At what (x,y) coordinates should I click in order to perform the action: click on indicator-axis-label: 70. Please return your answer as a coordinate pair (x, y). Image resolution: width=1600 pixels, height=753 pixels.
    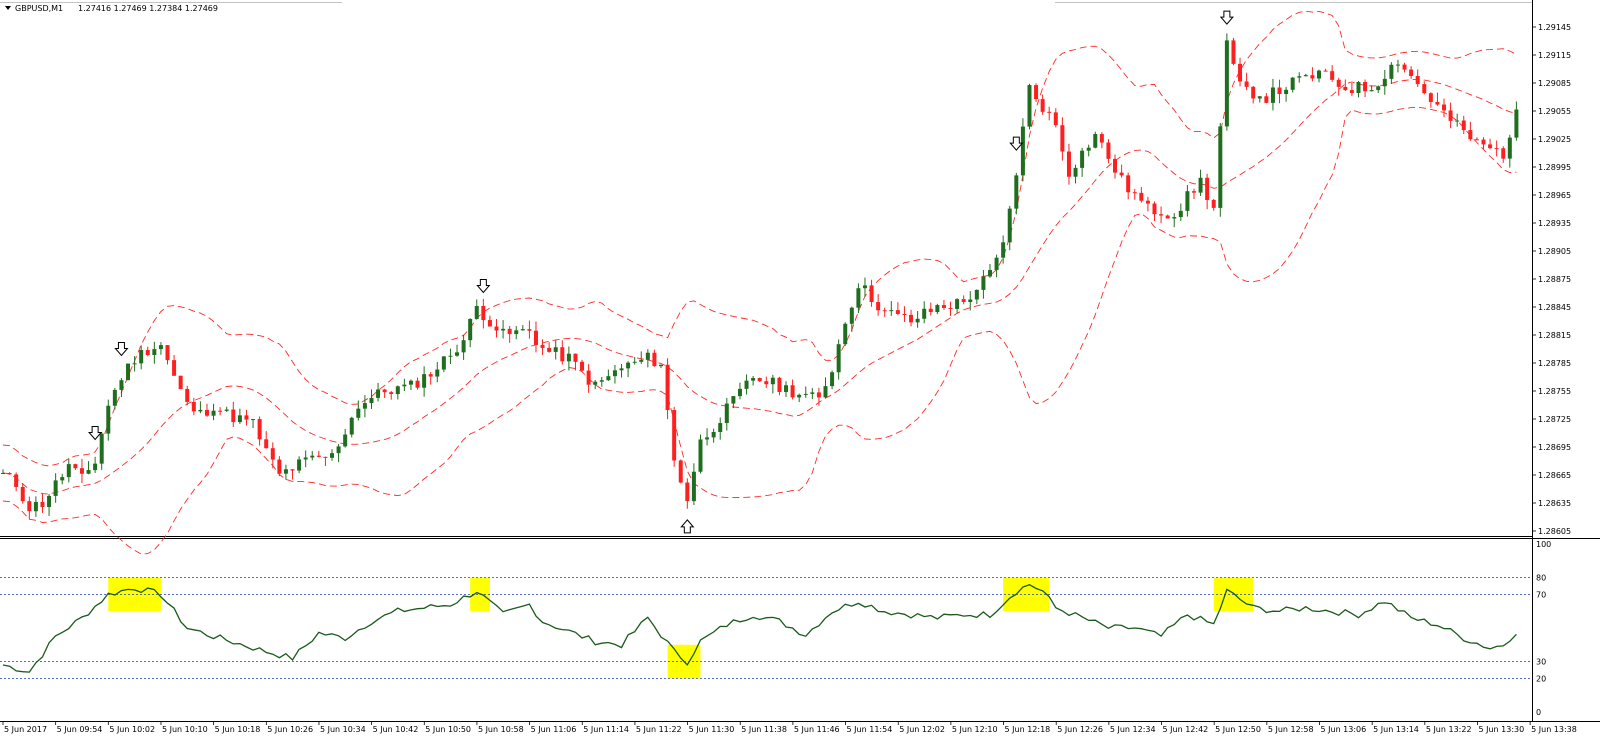
    Looking at the image, I should click on (1541, 594).